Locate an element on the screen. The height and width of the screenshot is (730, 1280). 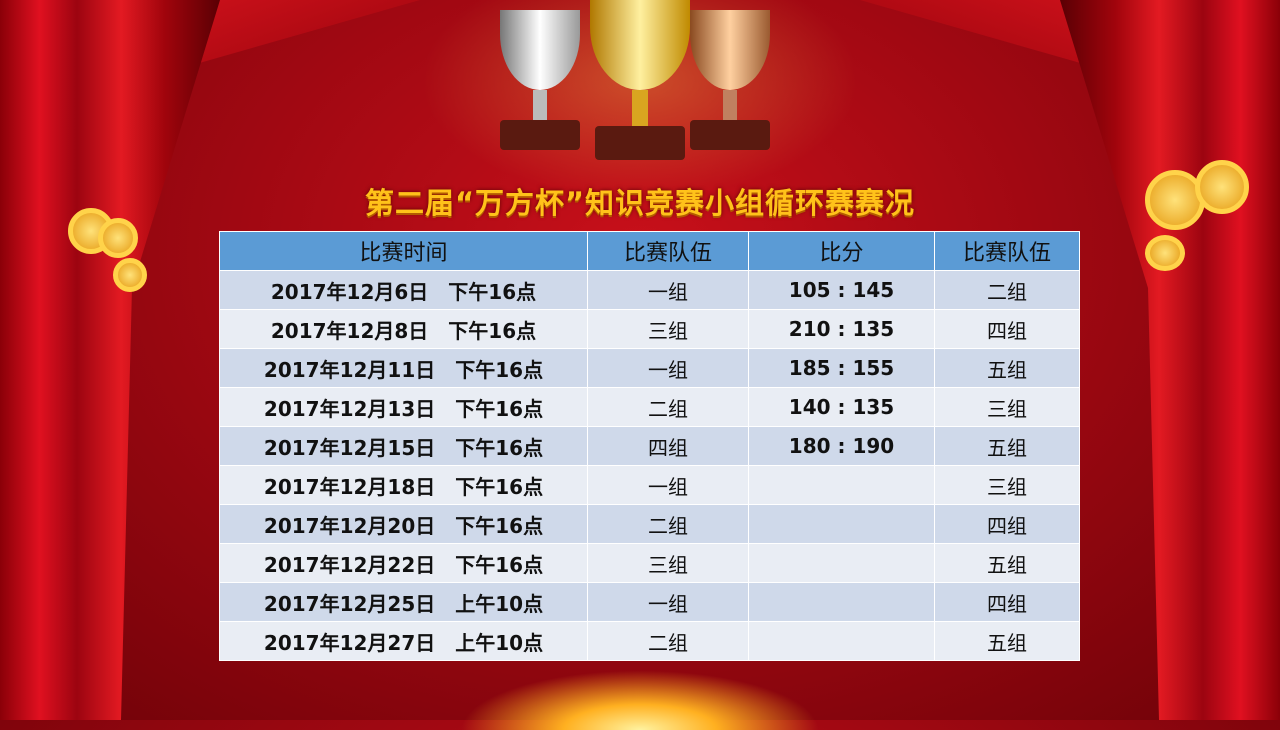
match-time-cell: 2017年12月27日 上午10点 is located at coordinates (403, 641).